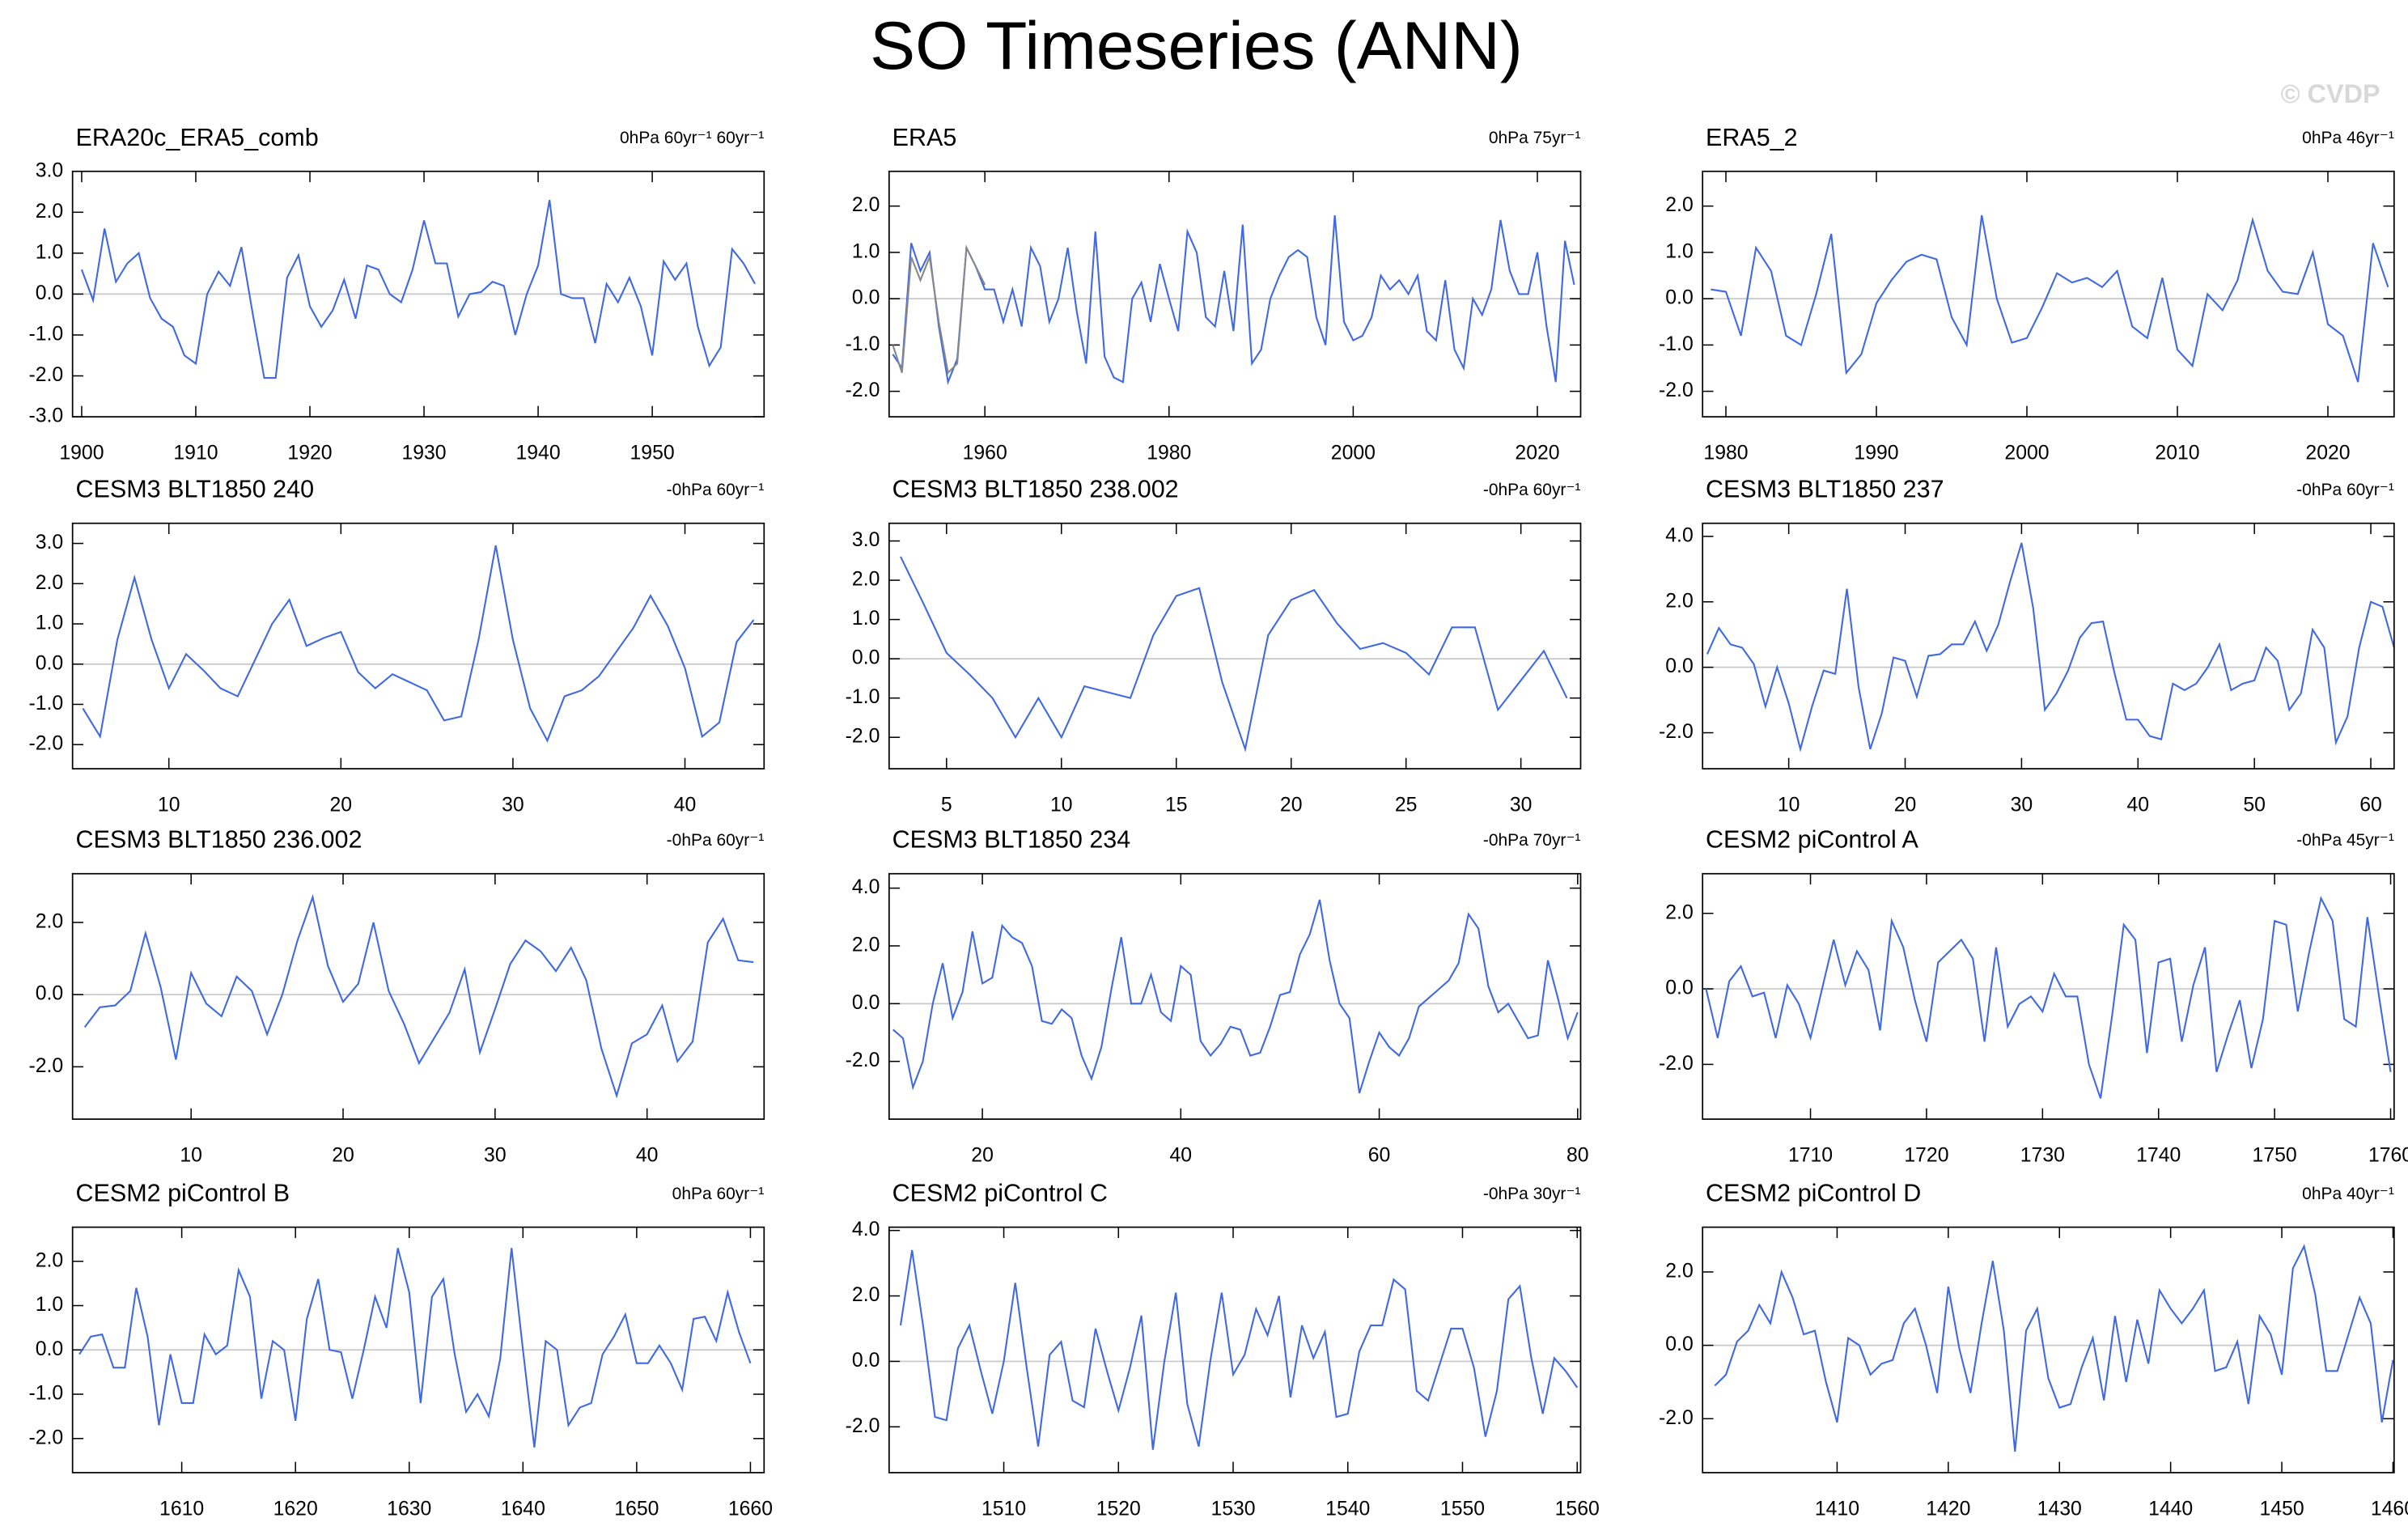 The width and height of the screenshot is (2408, 1535). What do you see at coordinates (538, 453) in the screenshot?
I see `x-tick-label: 1940` at bounding box center [538, 453].